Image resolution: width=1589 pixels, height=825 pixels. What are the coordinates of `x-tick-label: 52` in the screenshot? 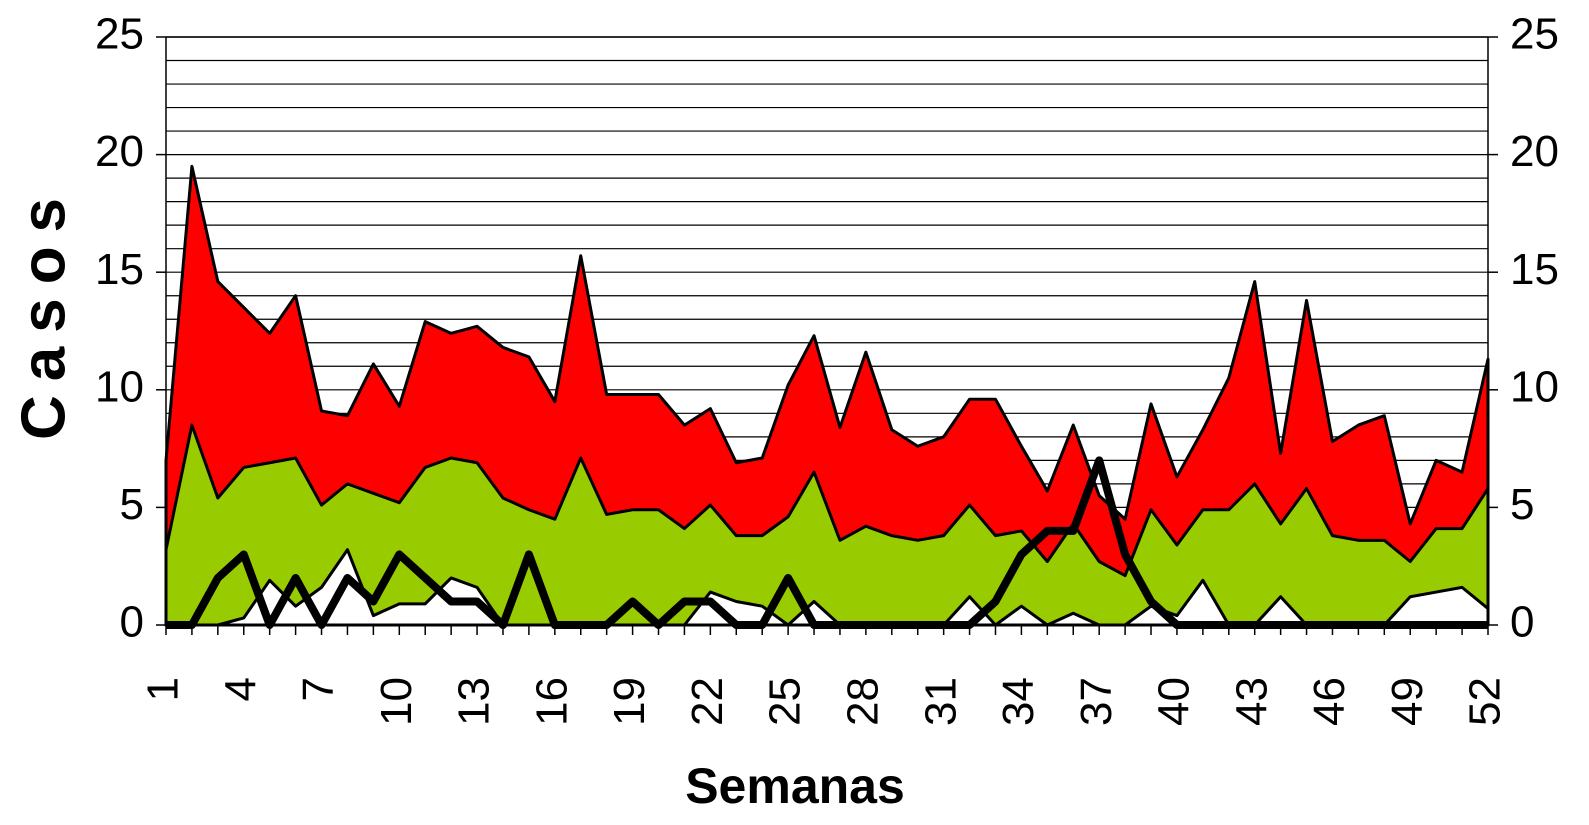 It's located at (1485, 701).